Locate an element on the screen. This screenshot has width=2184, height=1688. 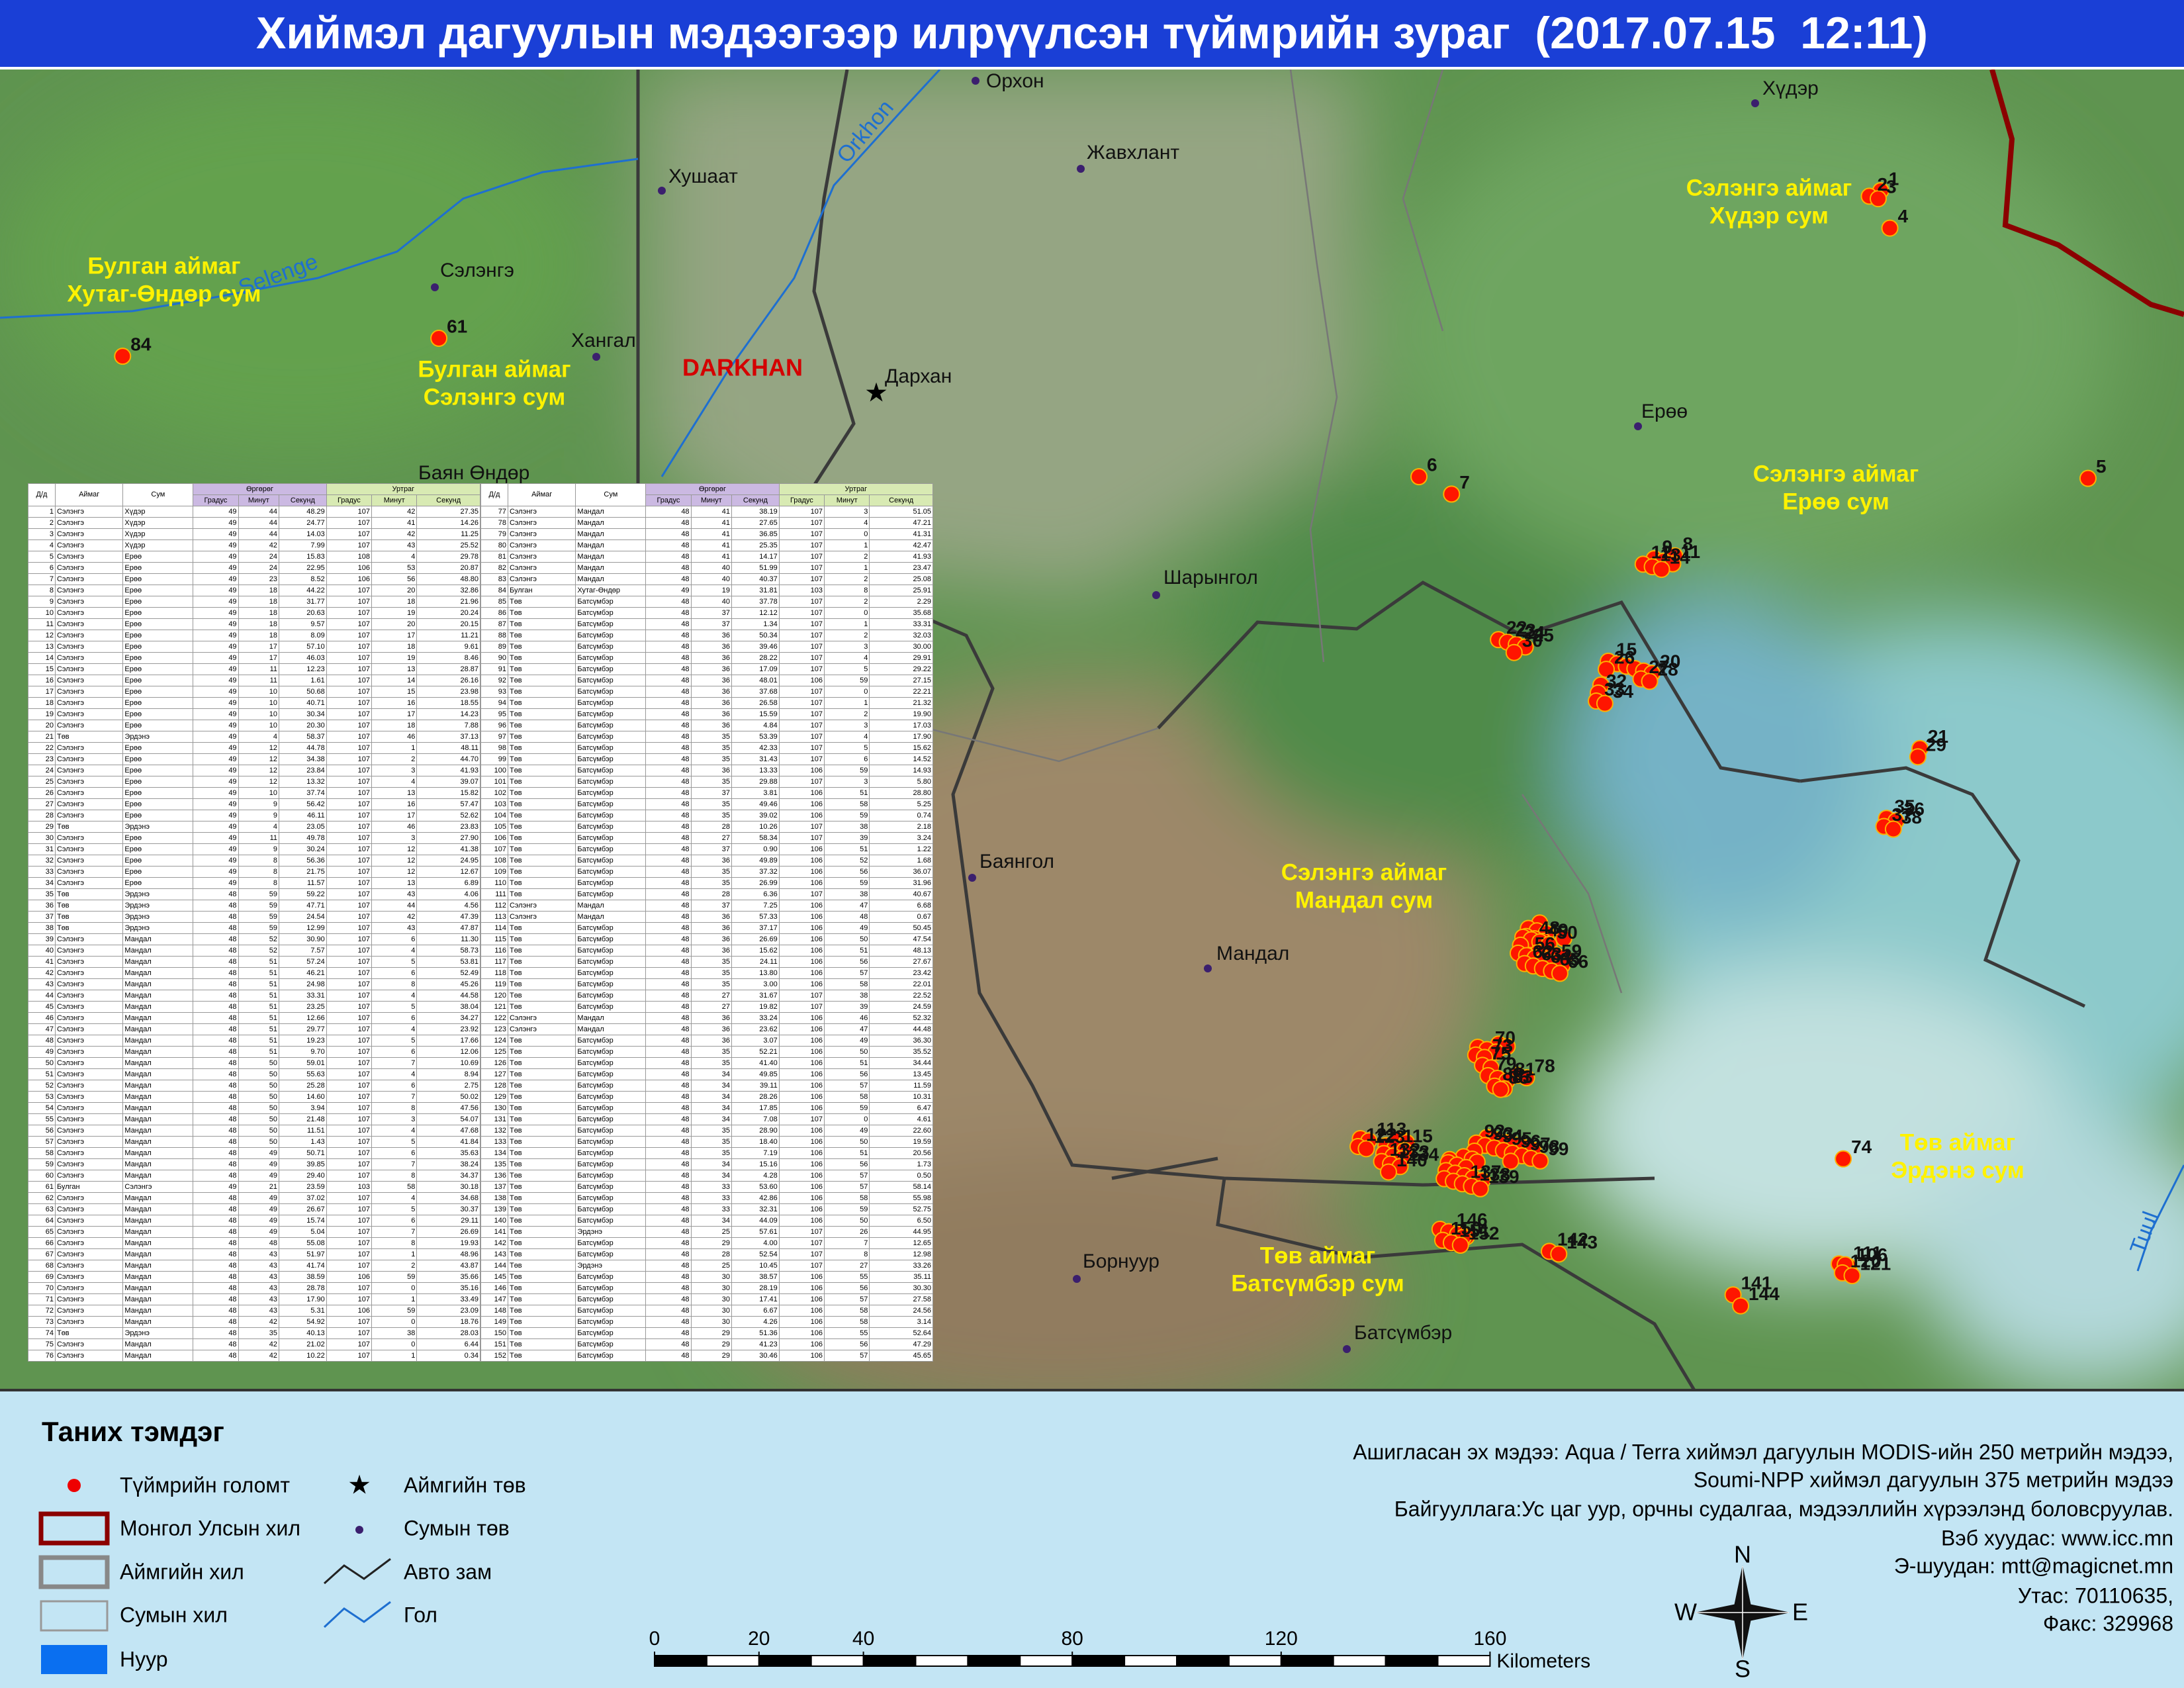
table-cell: 1.34 is located at coordinates (755, 624).